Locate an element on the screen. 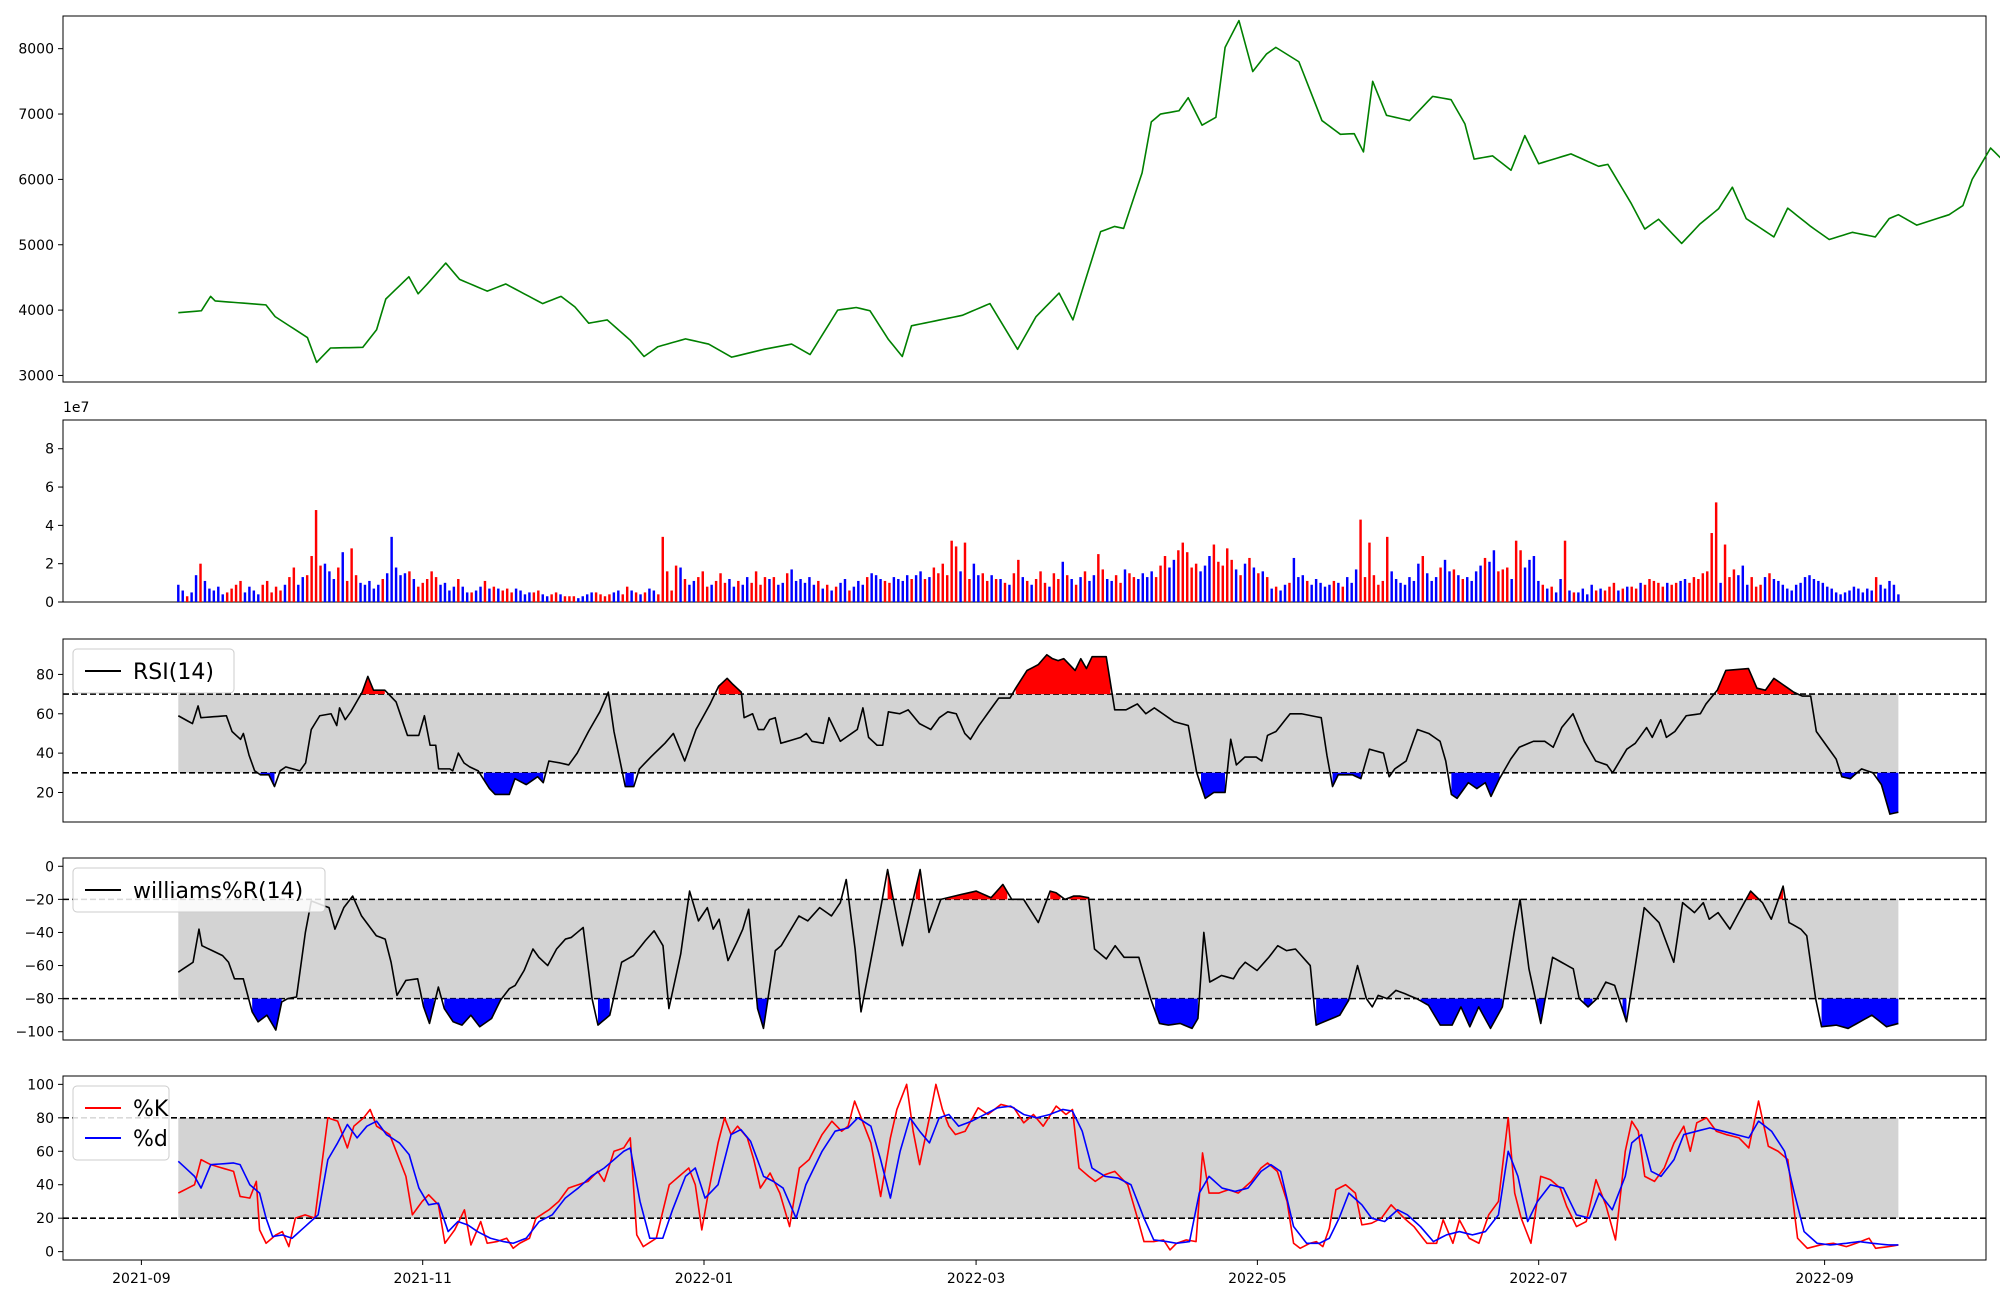 This screenshot has height=1300, width=2000. stochastic-ytick-label: 0 is located at coordinates (49, 1253).